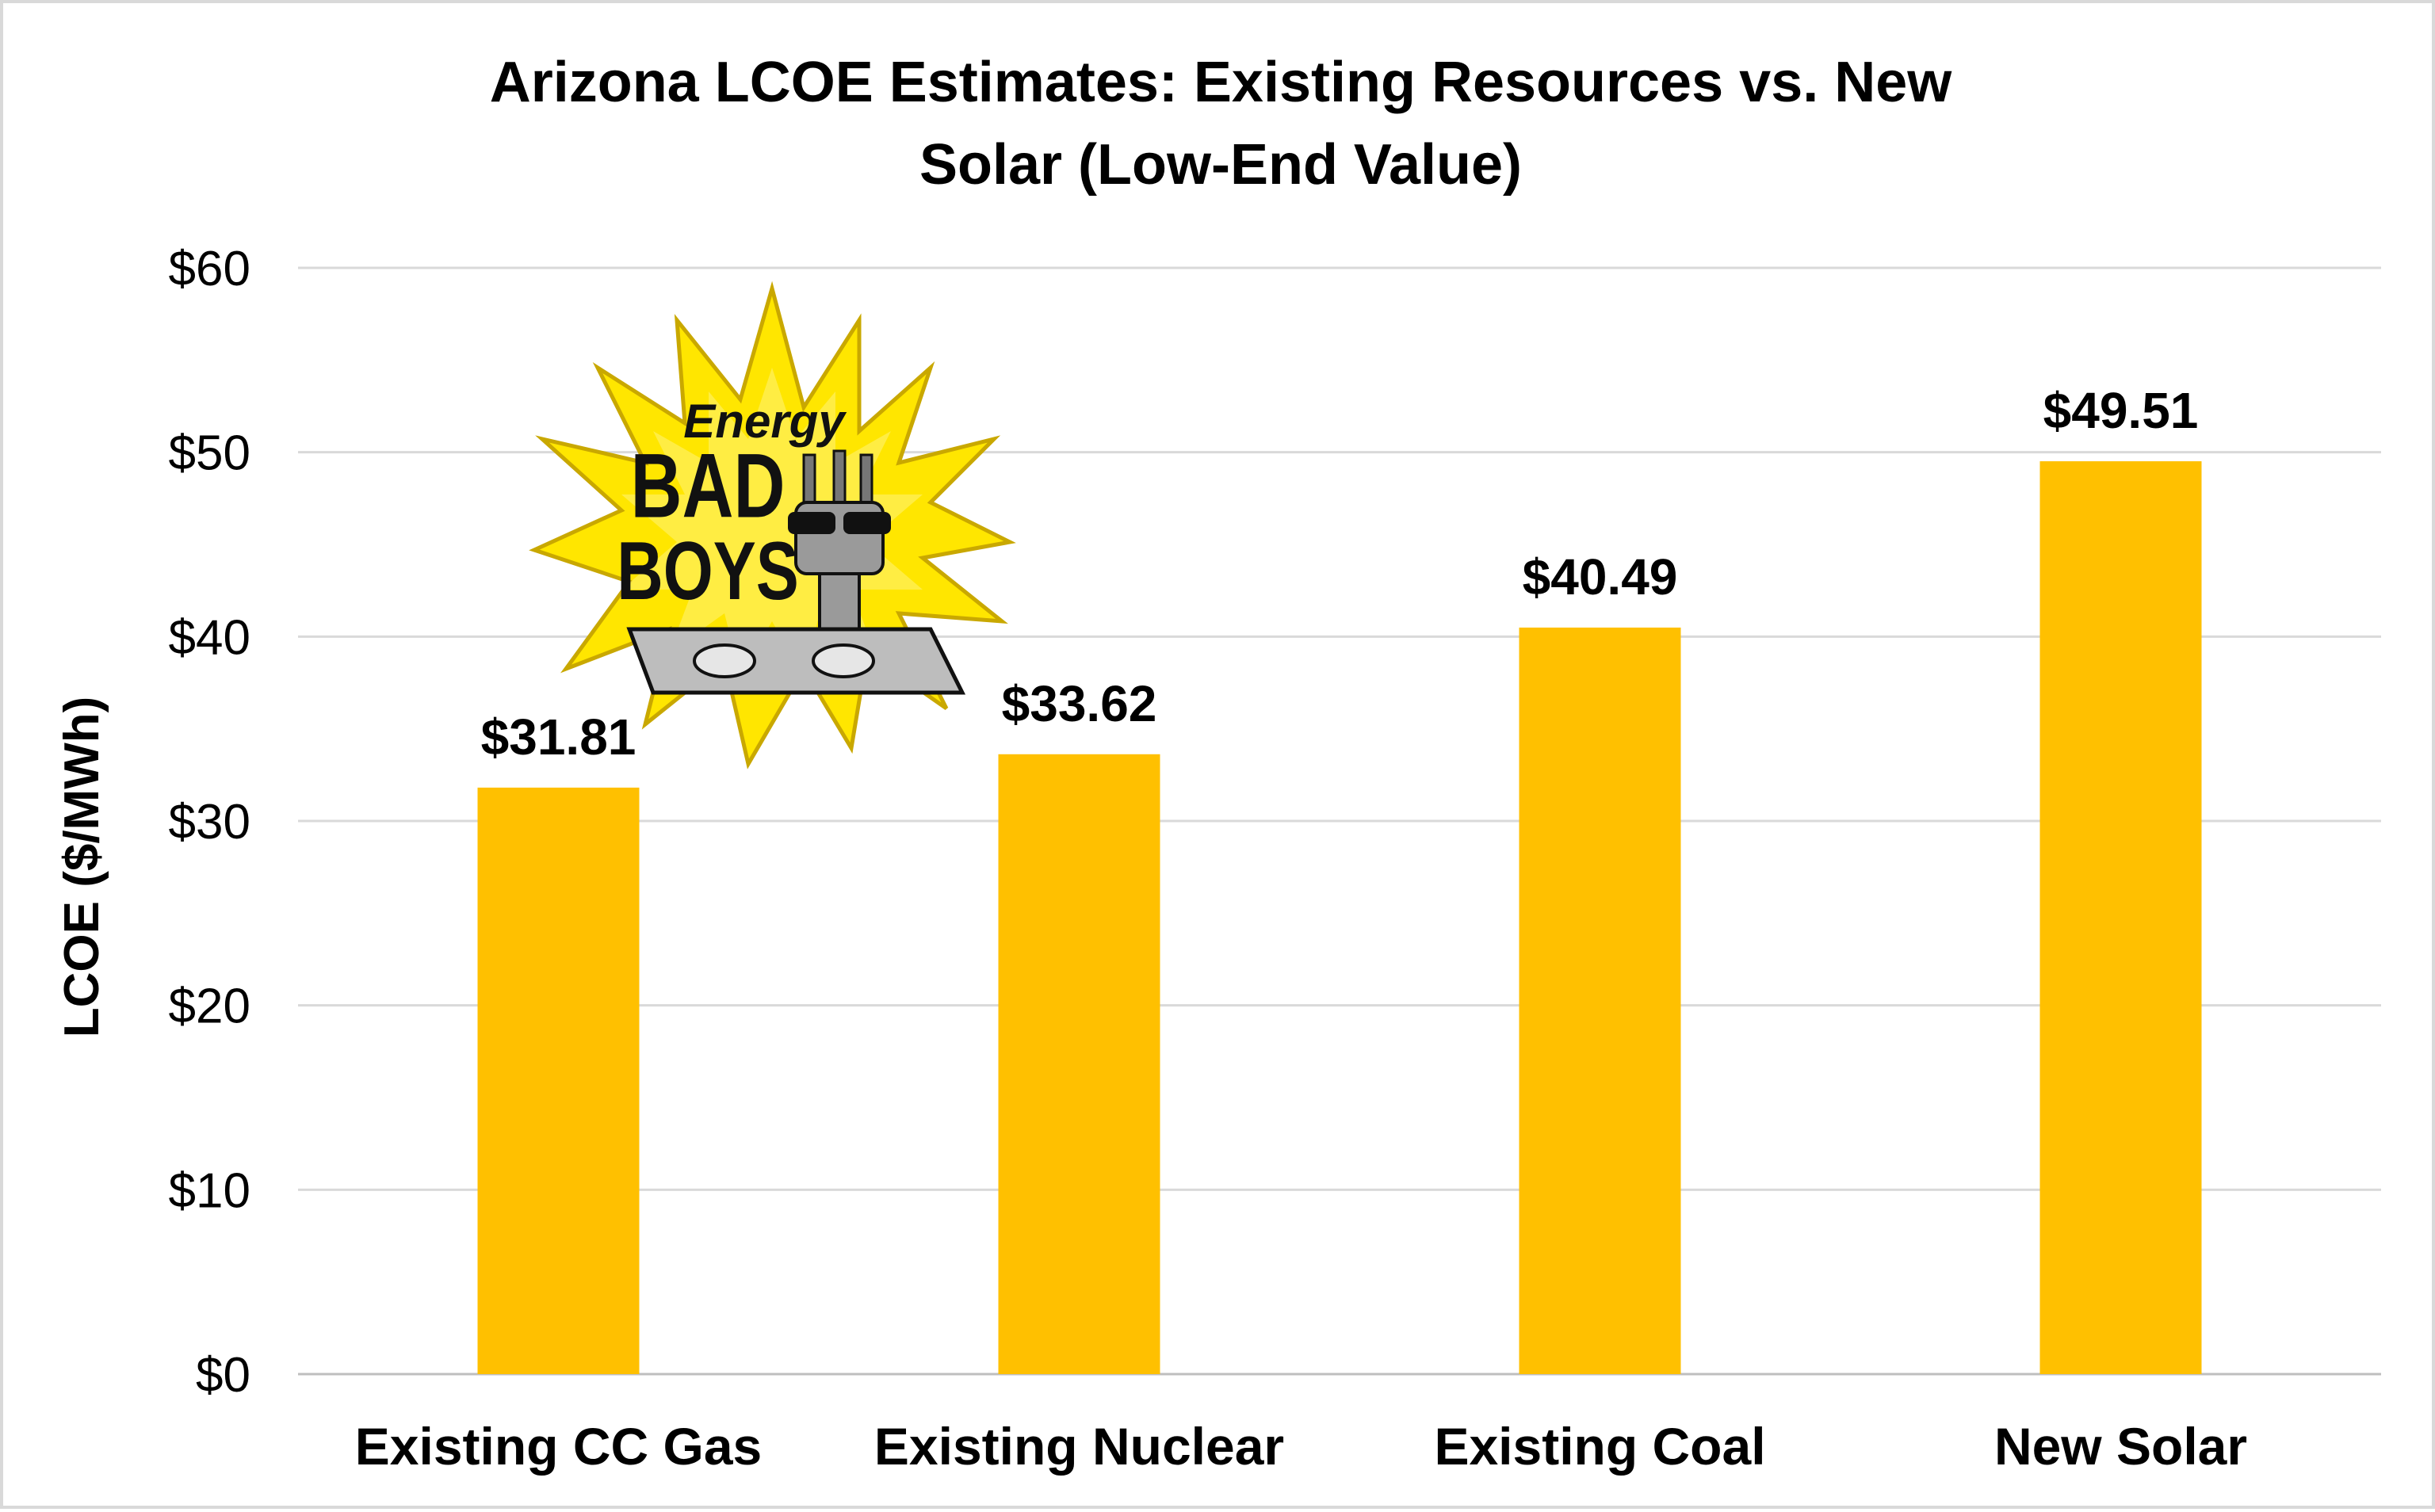 This screenshot has height=1512, width=2435. What do you see at coordinates (558, 1446) in the screenshot?
I see `x-category-label: Existing CC Gas` at bounding box center [558, 1446].